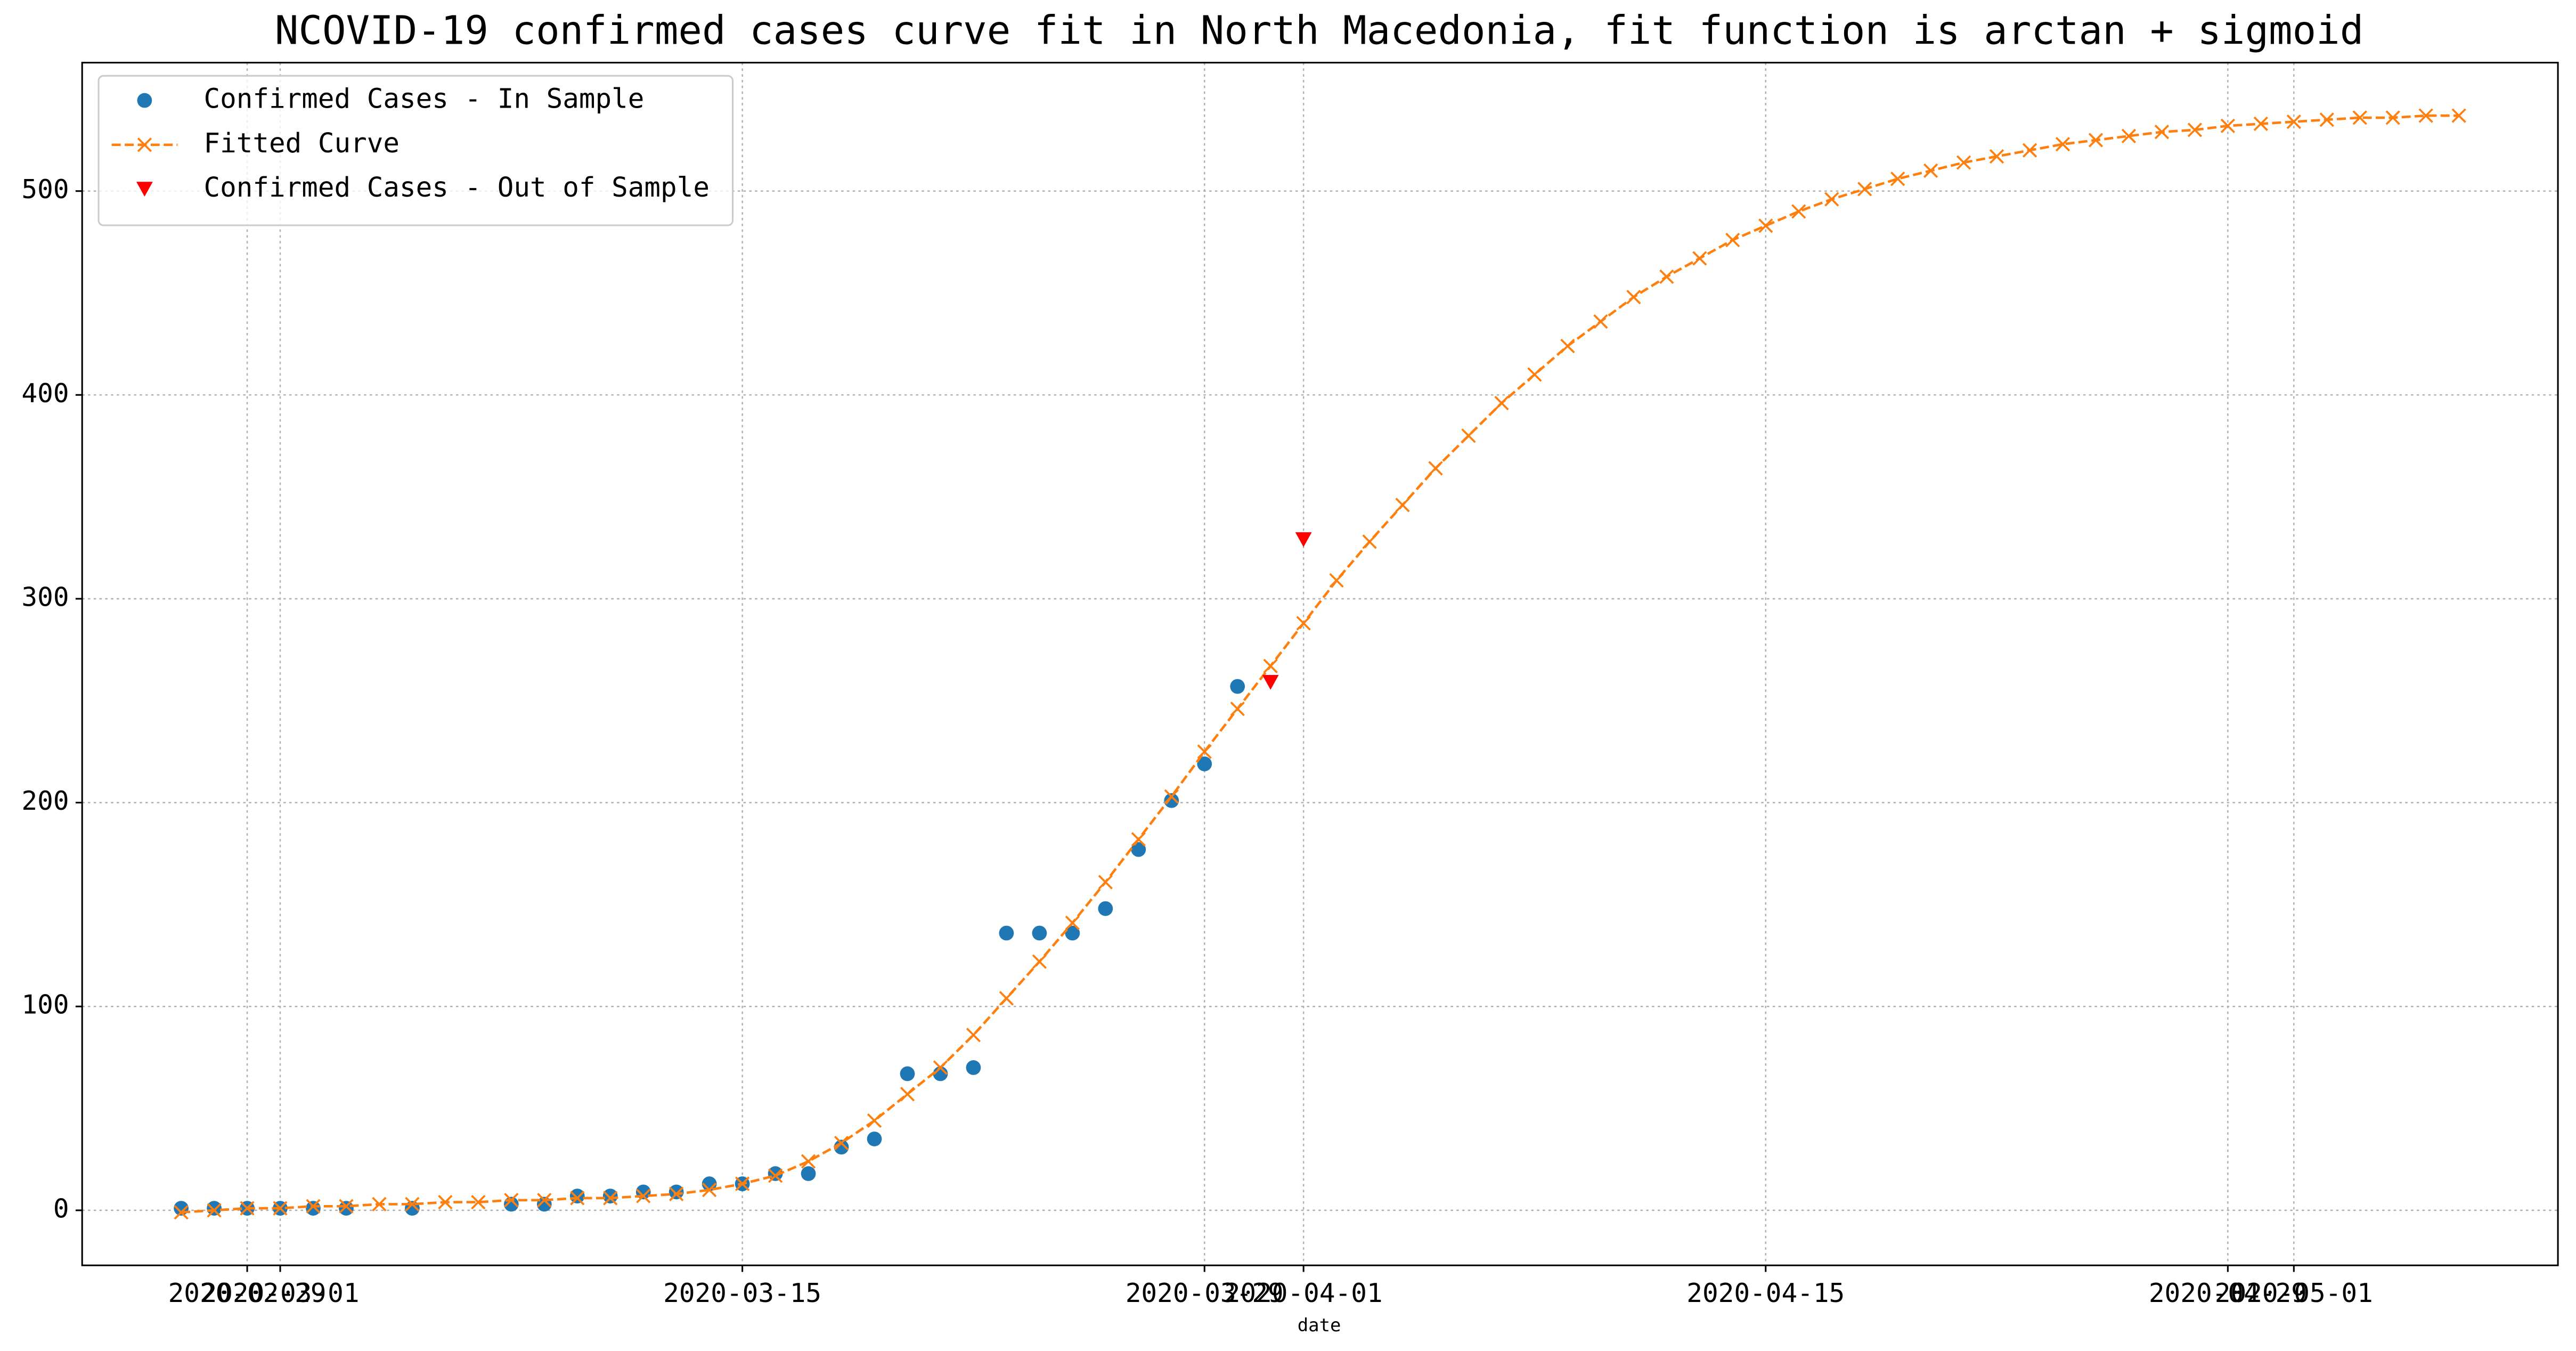 Image resolution: width=2576 pixels, height=1351 pixels. I want to click on y-tick-label: 0, so click(61, 1208).